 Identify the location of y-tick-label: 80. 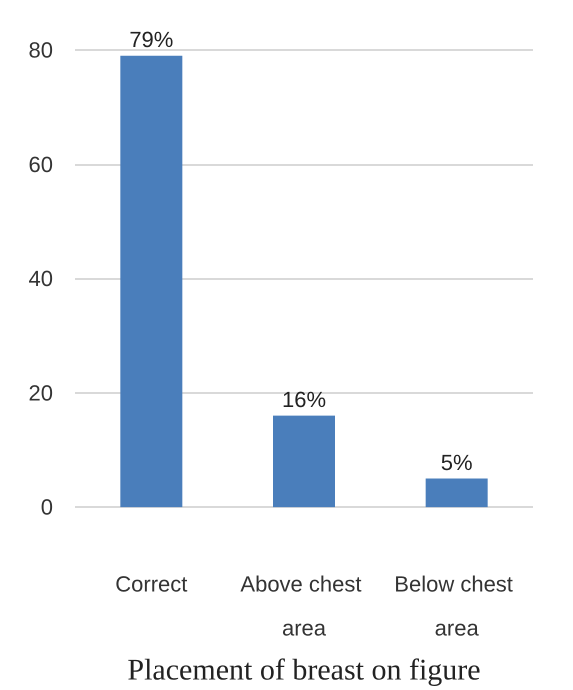
(40, 50).